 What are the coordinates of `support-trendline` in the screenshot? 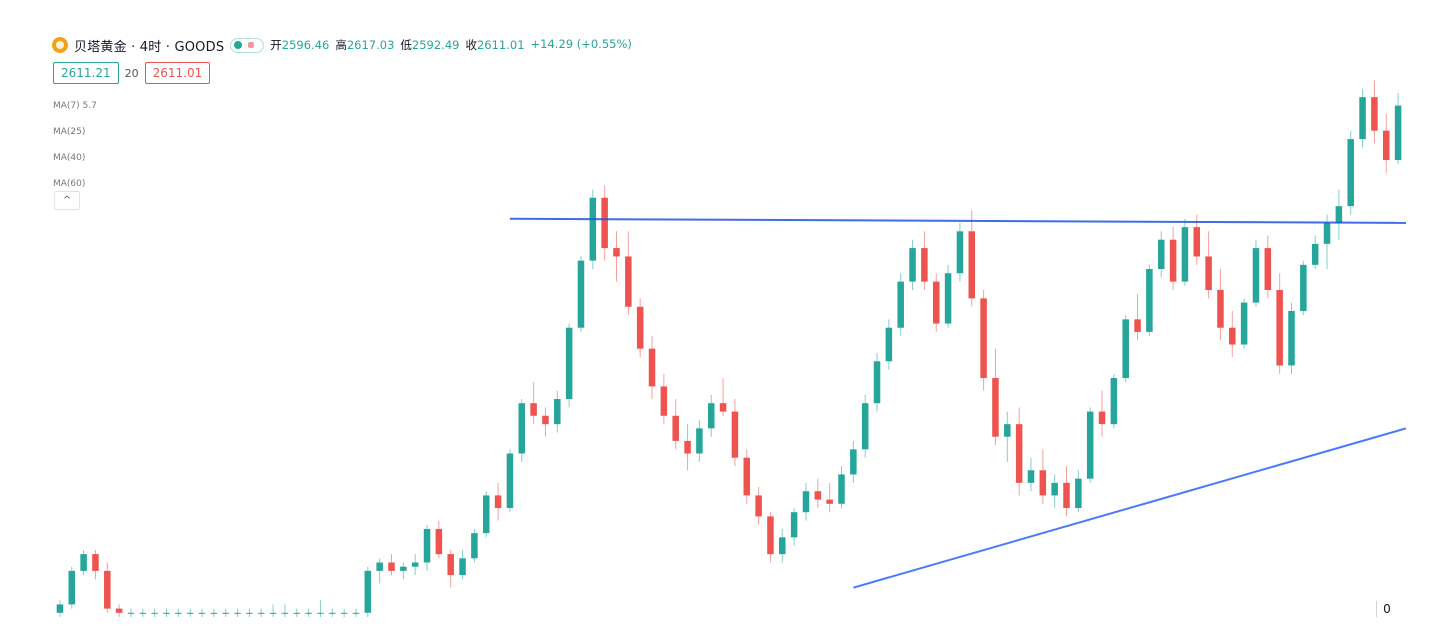 It's located at (1130, 508).